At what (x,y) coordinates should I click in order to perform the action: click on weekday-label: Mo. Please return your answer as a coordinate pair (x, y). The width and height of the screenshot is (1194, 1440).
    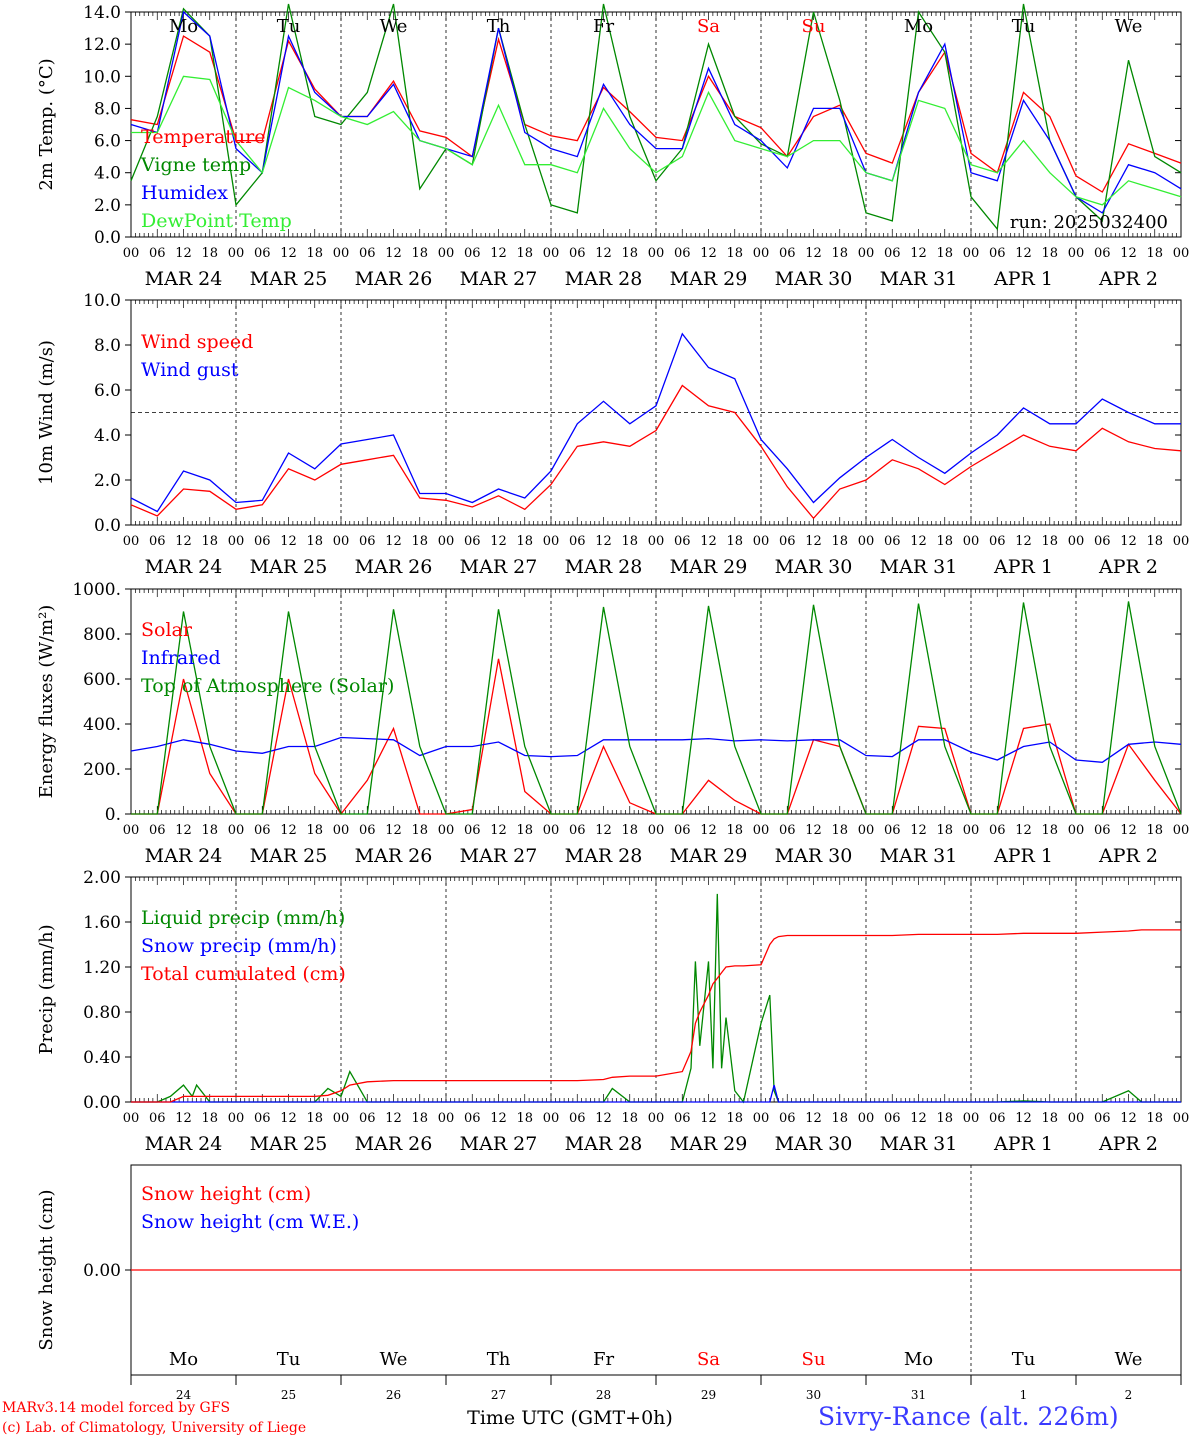
    Looking at the image, I should click on (183, 1359).